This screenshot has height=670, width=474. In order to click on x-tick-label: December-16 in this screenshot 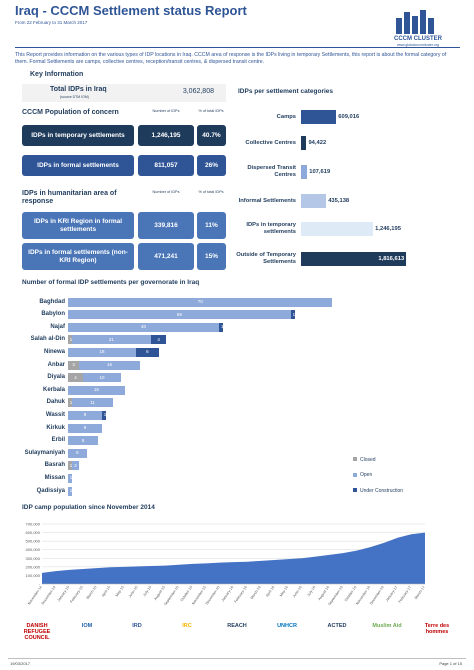, I will do `click(377, 595)`.